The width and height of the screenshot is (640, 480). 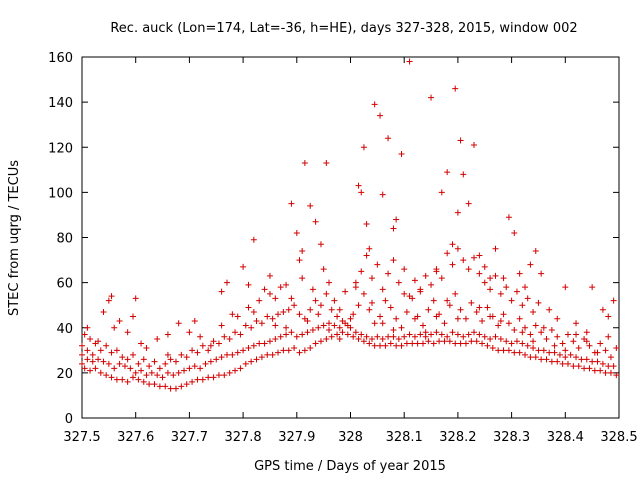 What do you see at coordinates (350, 437) in the screenshot?
I see `x-tick-label: 328` at bounding box center [350, 437].